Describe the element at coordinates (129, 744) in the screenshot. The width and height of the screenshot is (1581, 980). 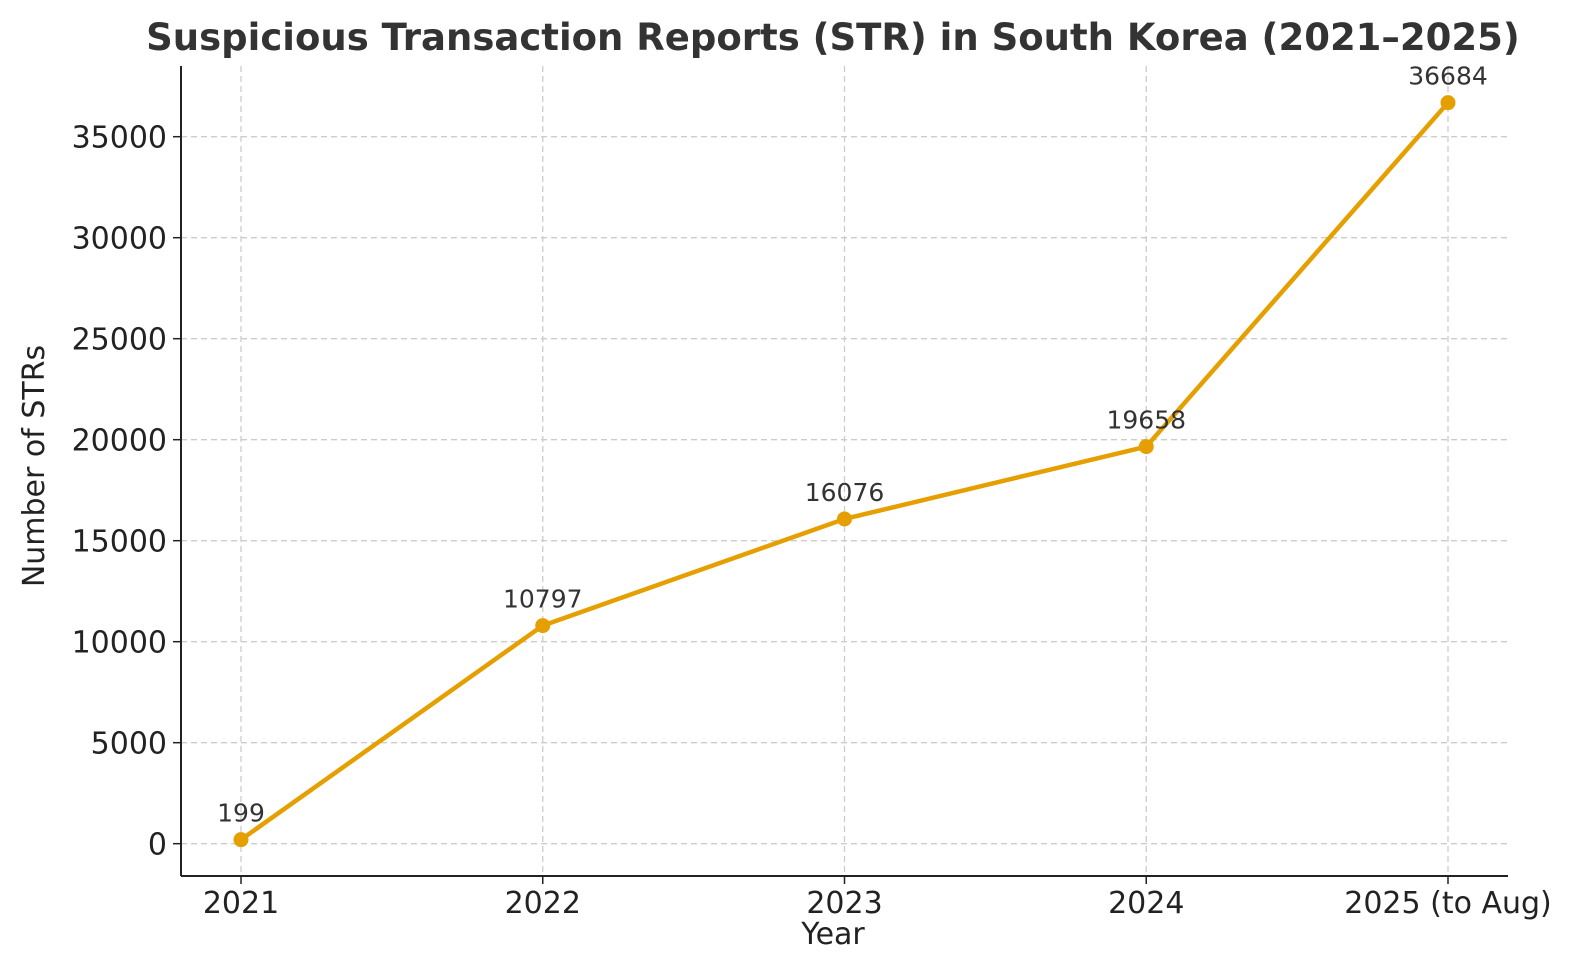
I see `y-tick-label-1: 5000` at that location.